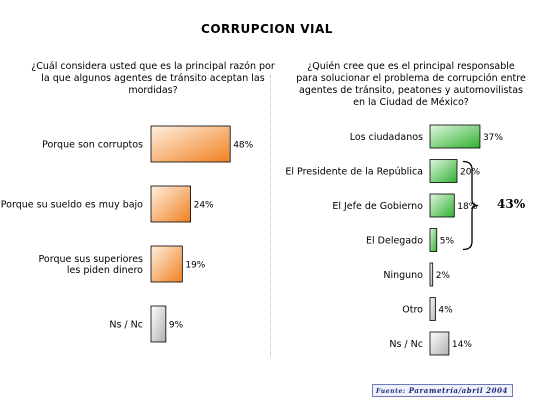 Image resolution: width=534 pixels, height=401 pixels. Describe the element at coordinates (72, 205) in the screenshot. I see `category-label: Porque su sueldo es muy bajo` at that location.